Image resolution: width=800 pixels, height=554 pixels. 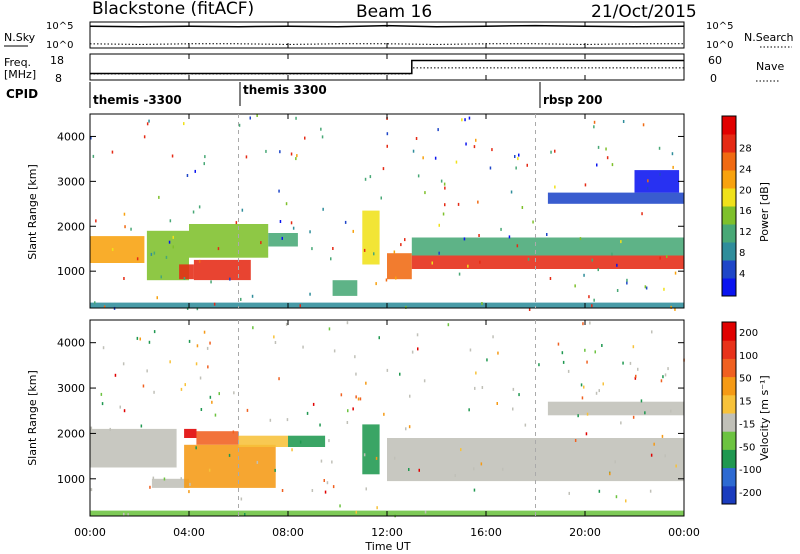 What do you see at coordinates (745, 211) in the screenshot?
I see `power-colorbar-tick-4: 16` at bounding box center [745, 211].